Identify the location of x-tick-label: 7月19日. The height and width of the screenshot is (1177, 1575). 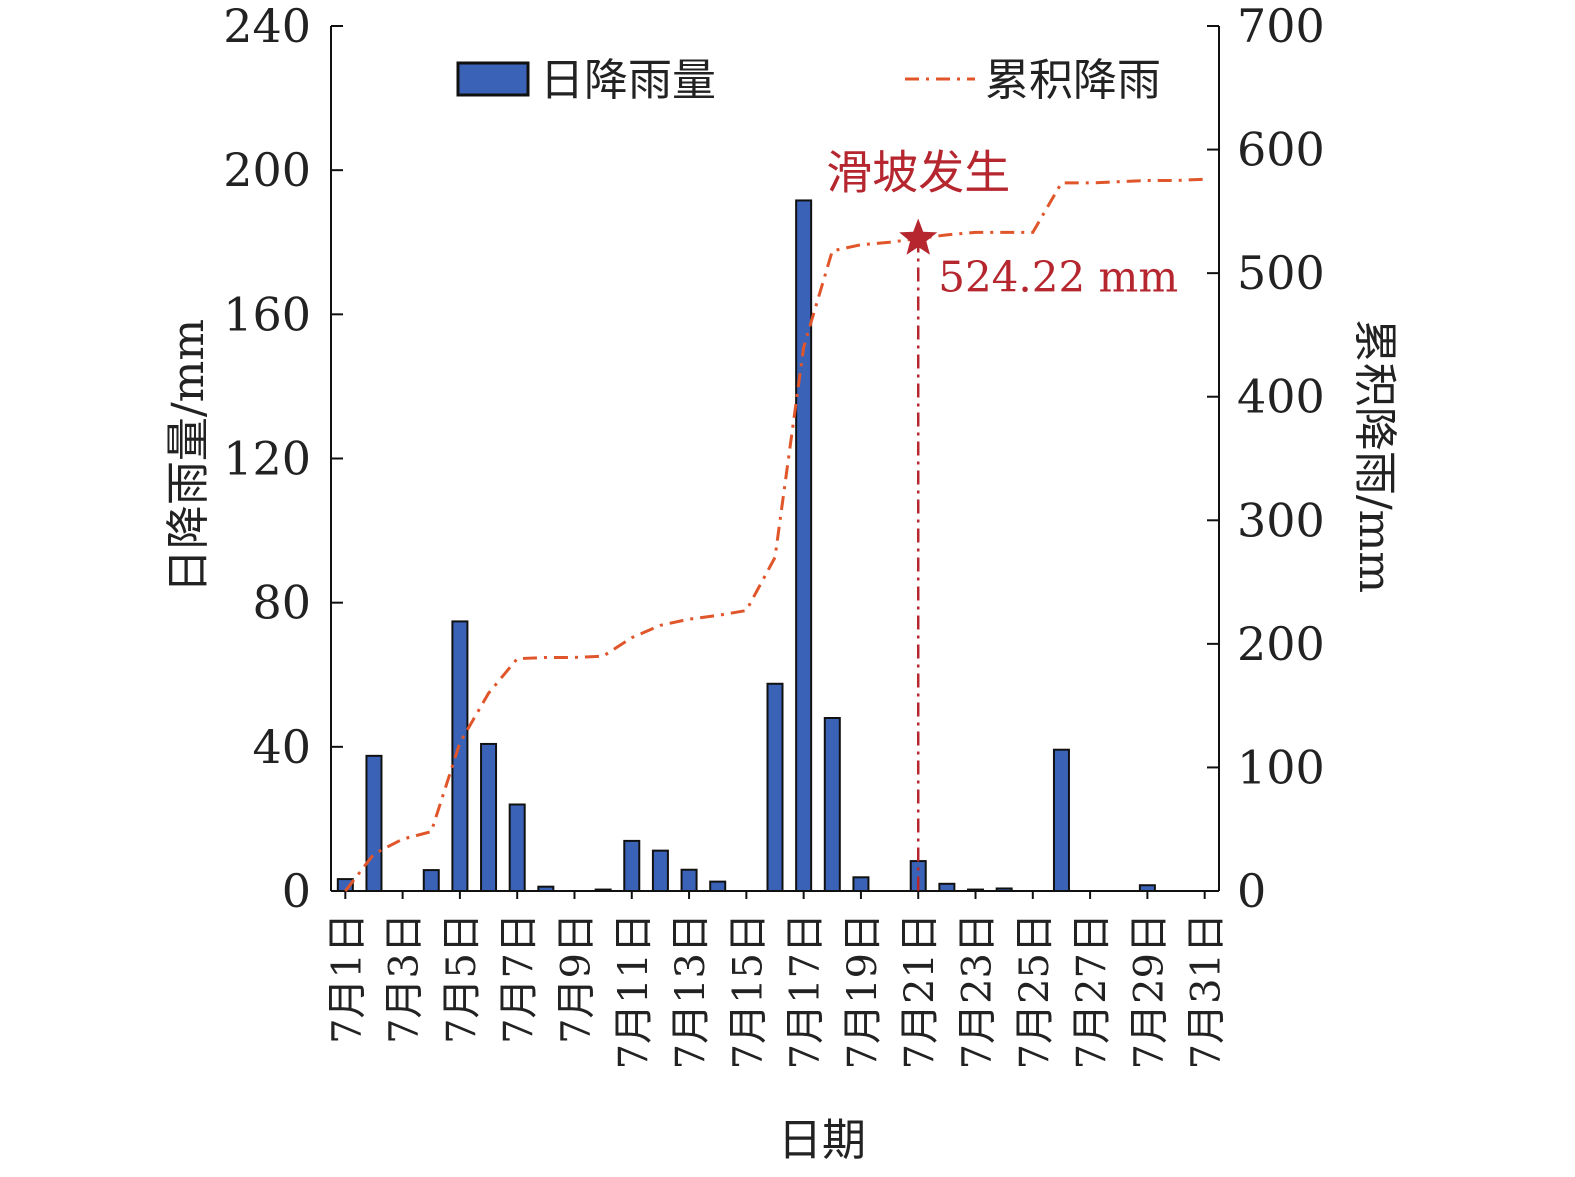
(863, 991).